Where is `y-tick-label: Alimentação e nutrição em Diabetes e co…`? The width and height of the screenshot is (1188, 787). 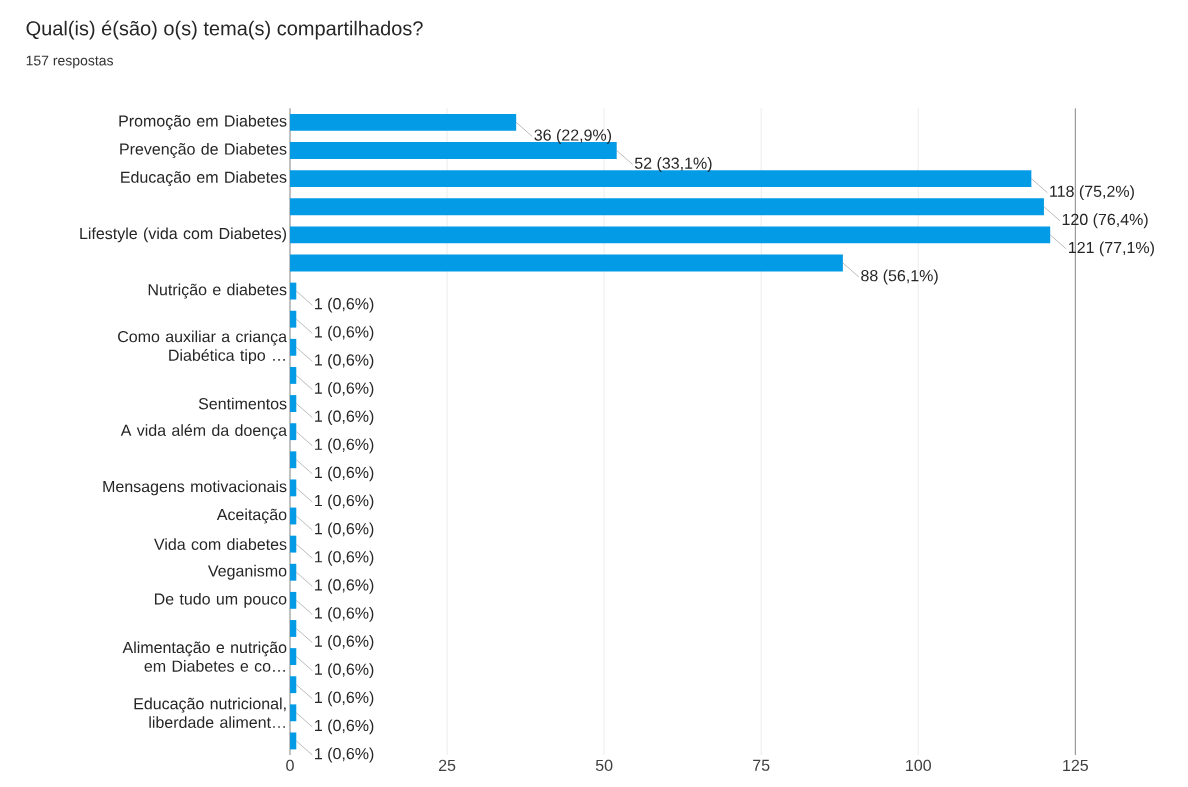
y-tick-label: Alimentação e nutrição em Diabetes e co… is located at coordinates (204, 656).